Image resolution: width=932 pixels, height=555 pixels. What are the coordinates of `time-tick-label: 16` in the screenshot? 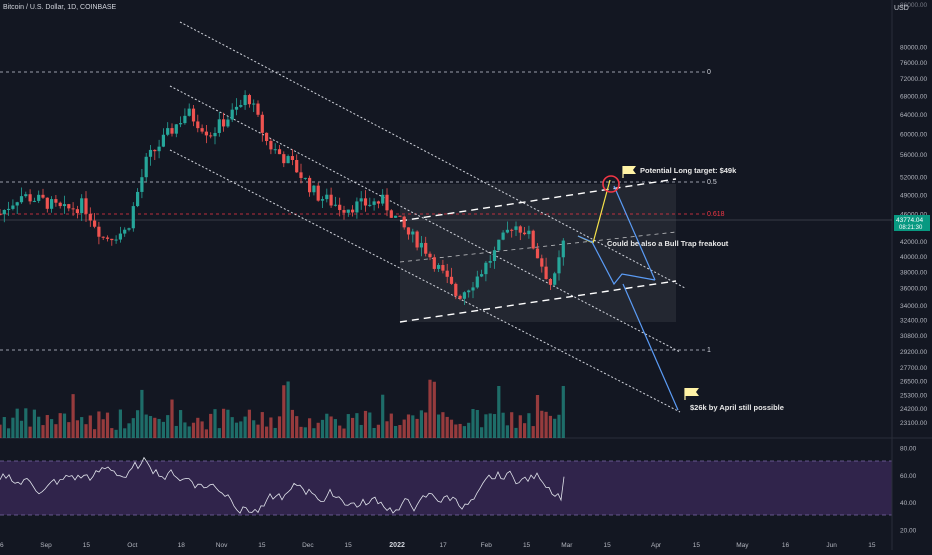 It's located at (2, 545).